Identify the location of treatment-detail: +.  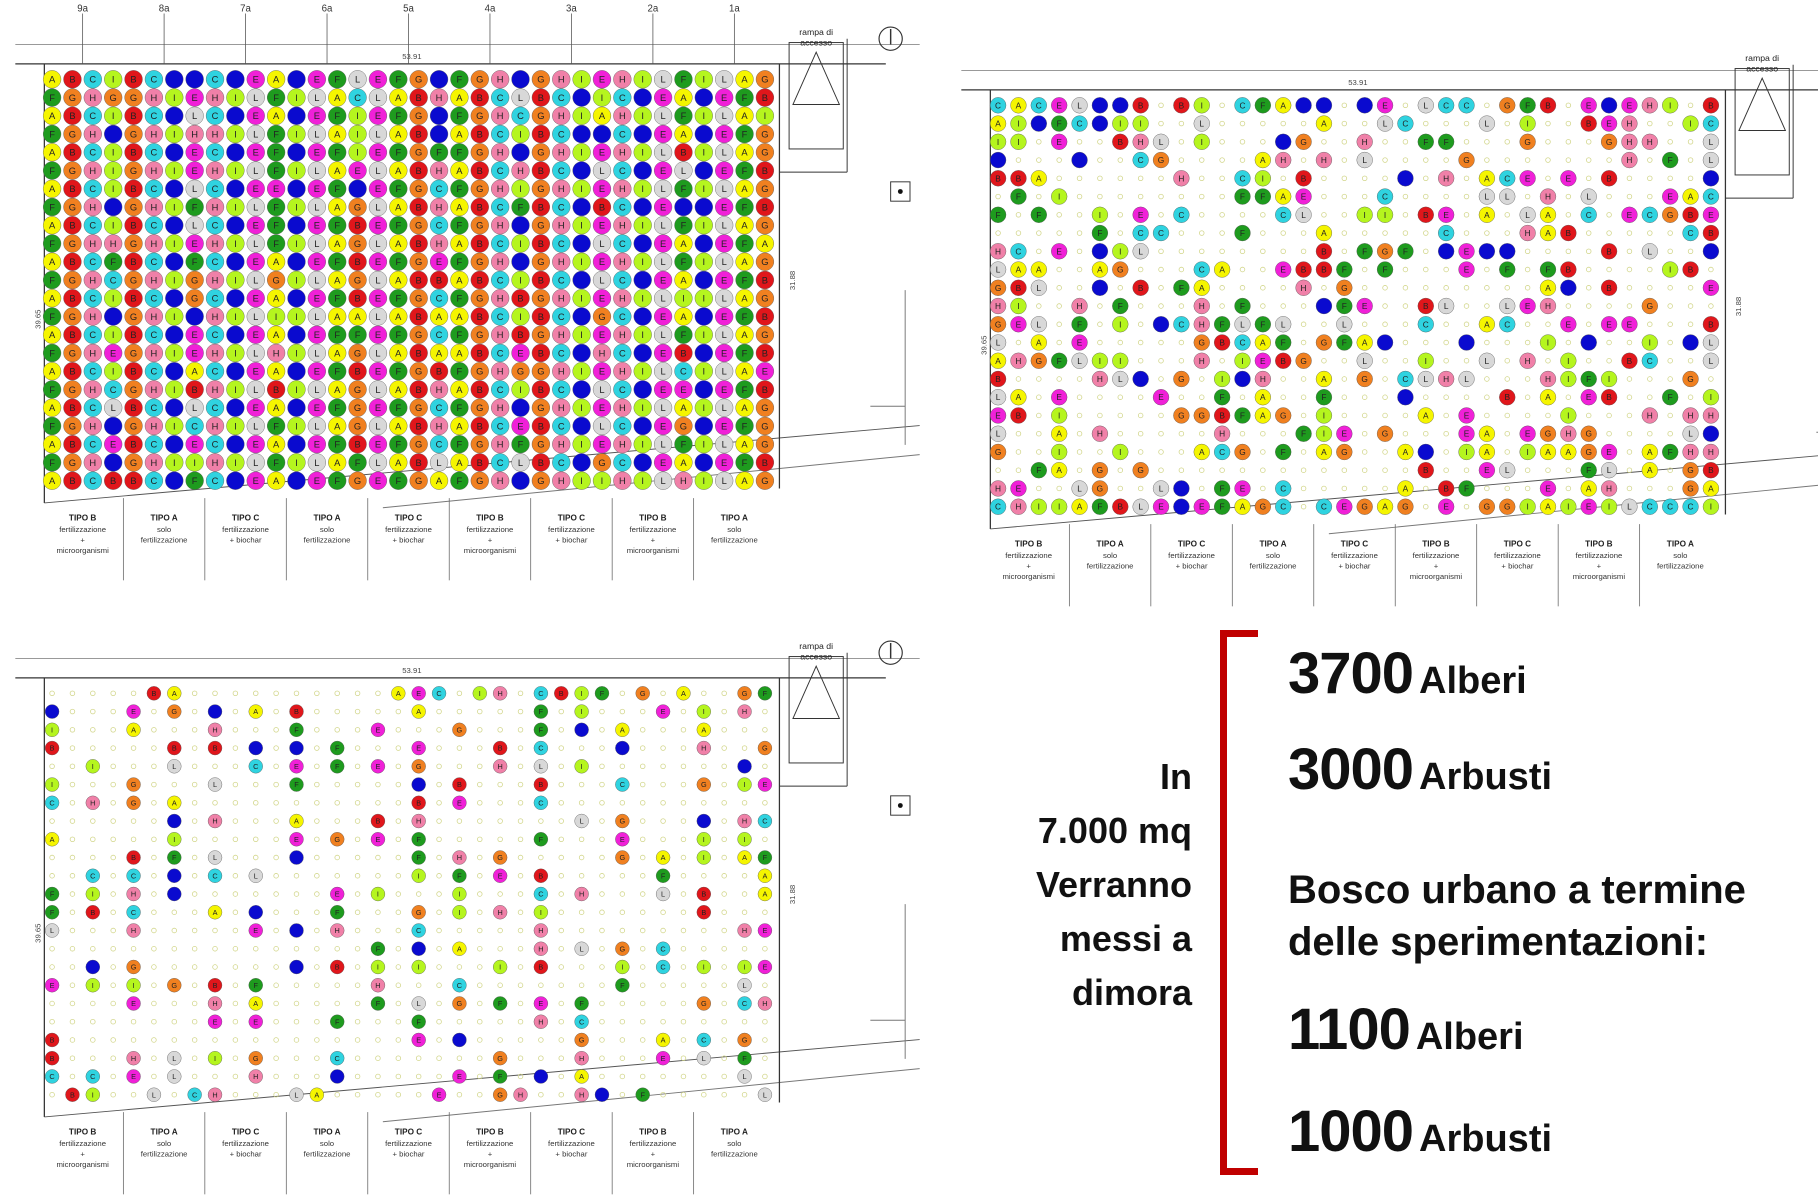
(1436, 566).